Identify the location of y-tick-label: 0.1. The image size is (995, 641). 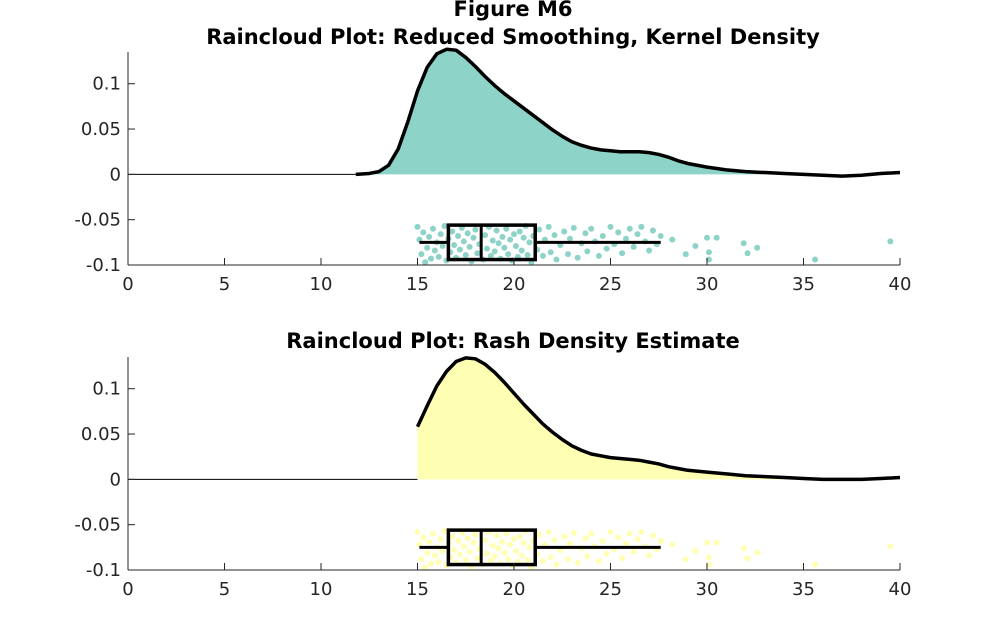
(106, 84).